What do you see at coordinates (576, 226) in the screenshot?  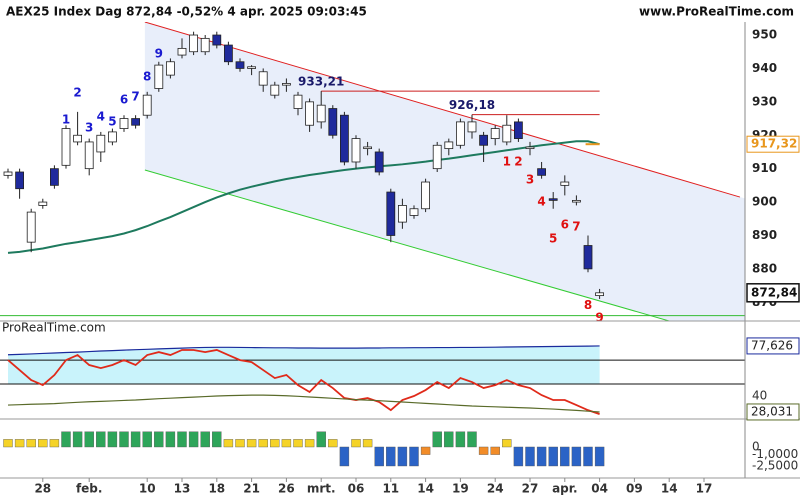 I see `wave-label: 7` at bounding box center [576, 226].